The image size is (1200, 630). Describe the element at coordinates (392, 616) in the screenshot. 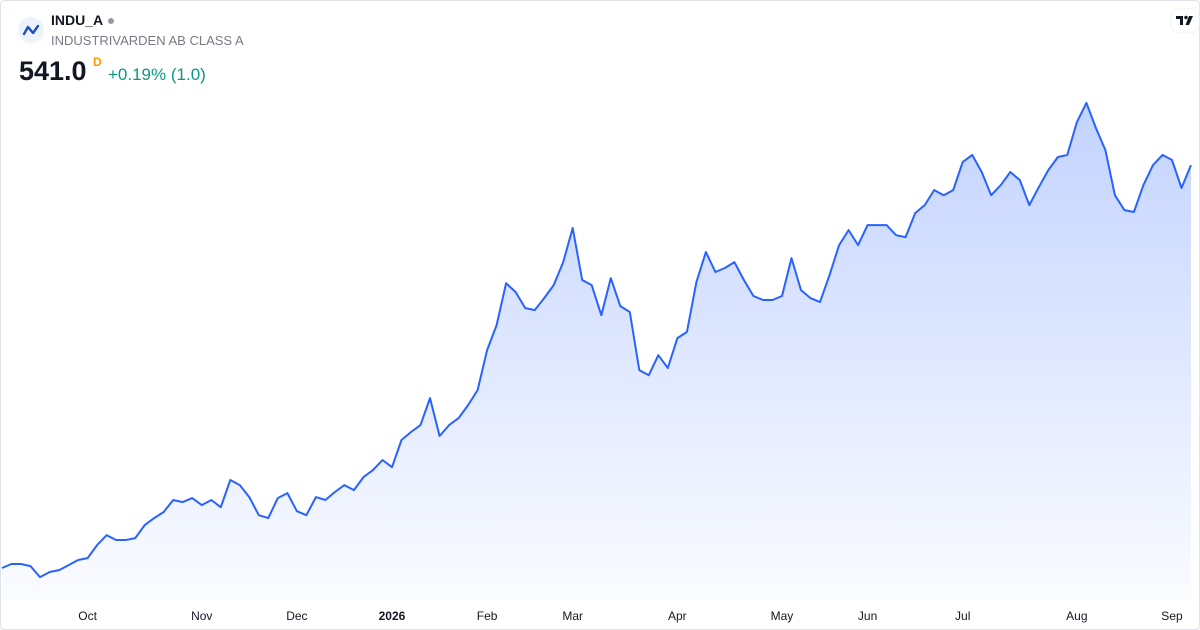

I see `x-tick-label: 2026` at that location.